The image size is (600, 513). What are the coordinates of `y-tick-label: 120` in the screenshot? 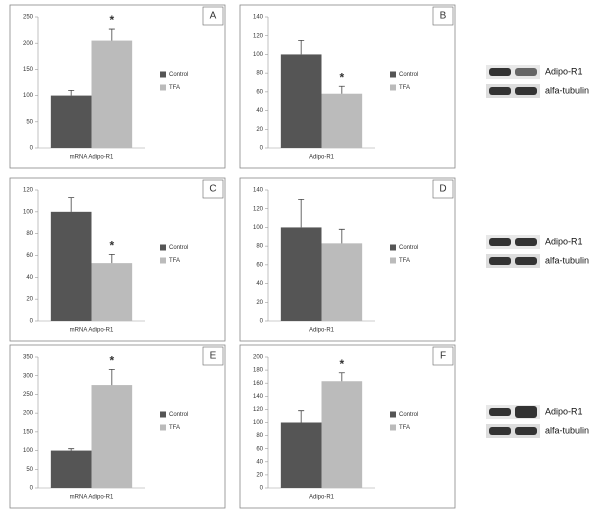 It's located at (258, 36).